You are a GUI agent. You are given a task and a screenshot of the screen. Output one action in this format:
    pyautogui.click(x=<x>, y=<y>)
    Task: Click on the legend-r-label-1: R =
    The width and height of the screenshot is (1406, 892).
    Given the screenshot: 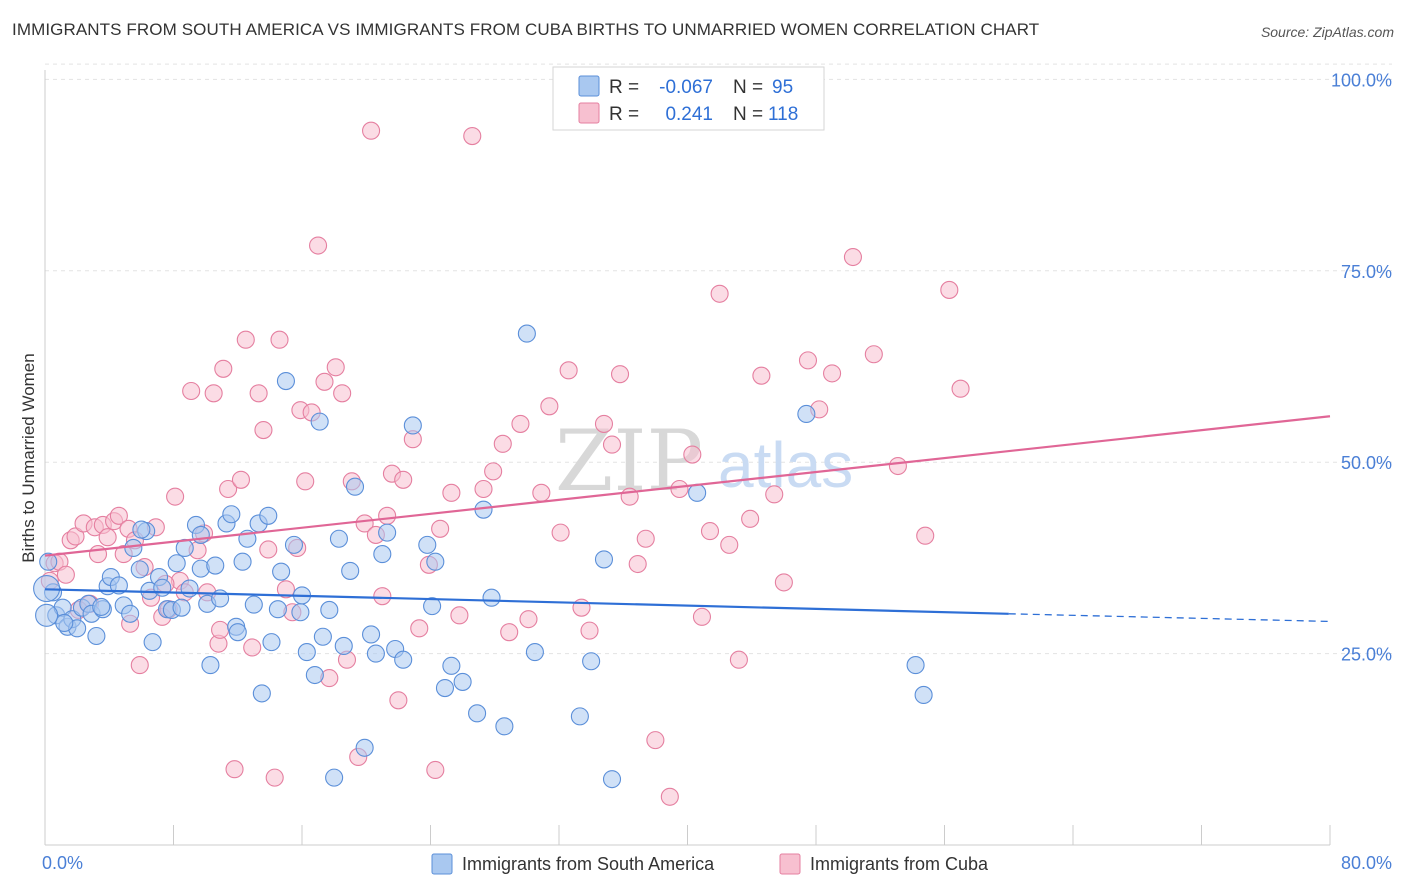 What is the action you would take?
    pyautogui.click(x=624, y=87)
    